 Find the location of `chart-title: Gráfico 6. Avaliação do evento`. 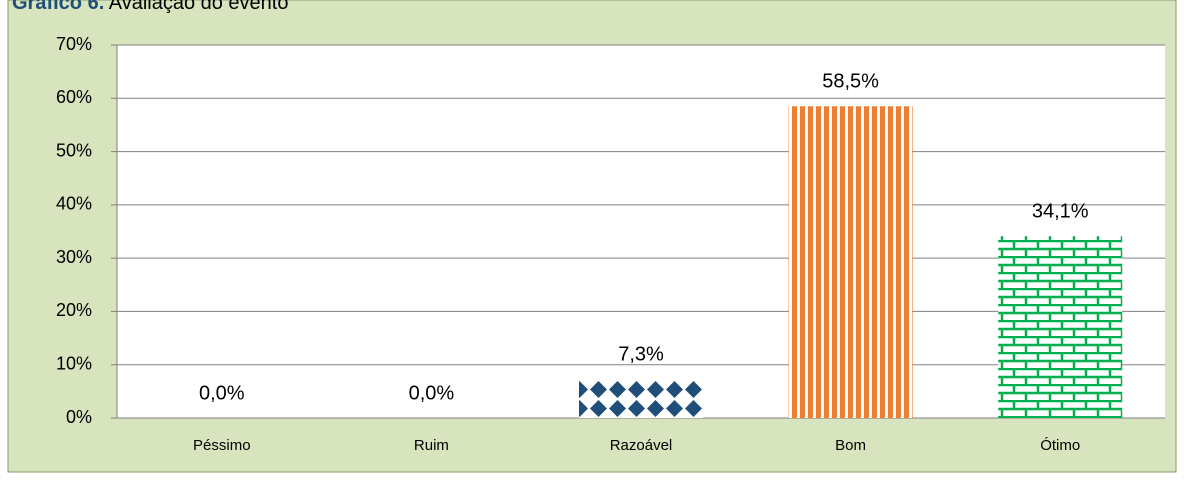

chart-title: Gráfico 6. Avaliação do evento is located at coordinates (150, 7).